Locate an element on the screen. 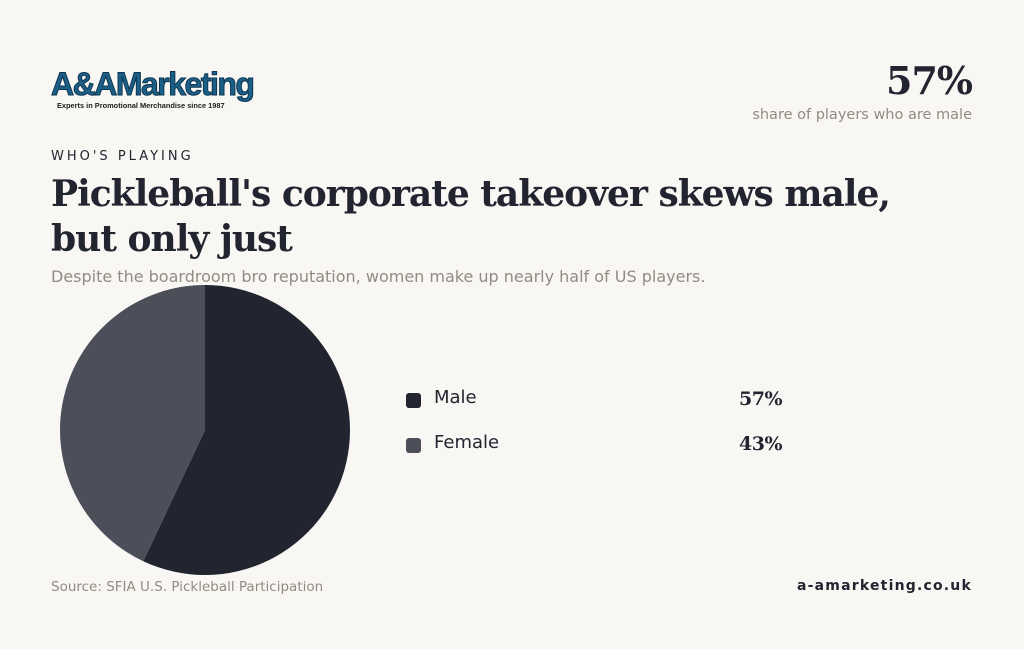 Image resolution: width=1024 pixels, height=649 pixels. legend-item-female: Female 43% is located at coordinates (601, 453).